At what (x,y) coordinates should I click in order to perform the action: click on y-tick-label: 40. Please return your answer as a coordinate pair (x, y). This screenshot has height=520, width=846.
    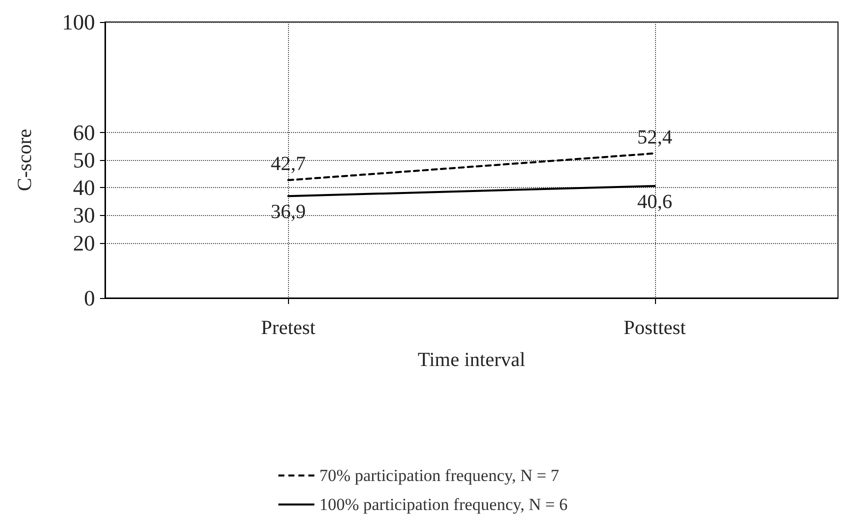
    Looking at the image, I should click on (84, 187).